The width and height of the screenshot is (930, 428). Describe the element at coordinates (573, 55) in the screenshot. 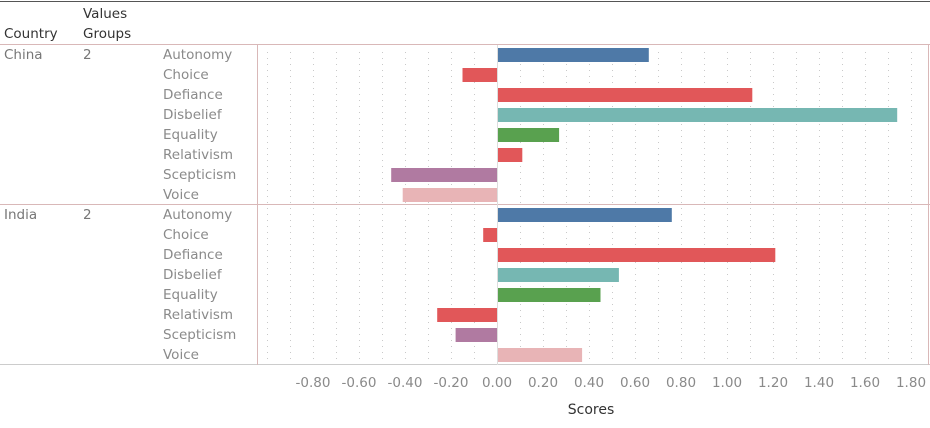

I see `bar-china-autonomy` at that location.